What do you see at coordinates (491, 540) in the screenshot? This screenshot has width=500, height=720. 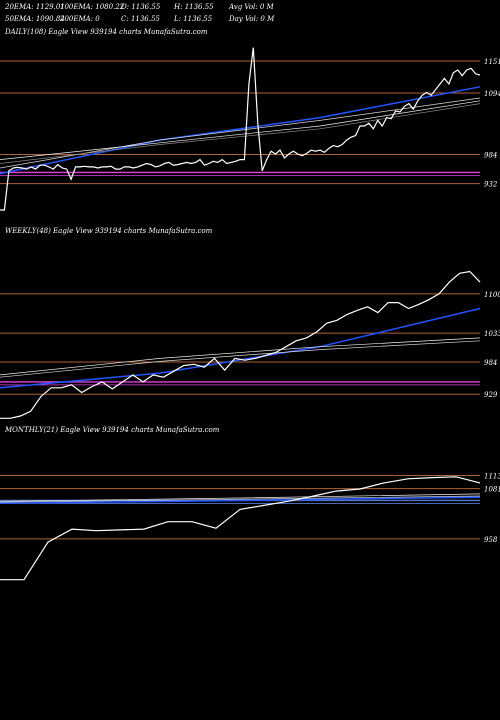 I see `y-tick-label: 958` at bounding box center [491, 540].